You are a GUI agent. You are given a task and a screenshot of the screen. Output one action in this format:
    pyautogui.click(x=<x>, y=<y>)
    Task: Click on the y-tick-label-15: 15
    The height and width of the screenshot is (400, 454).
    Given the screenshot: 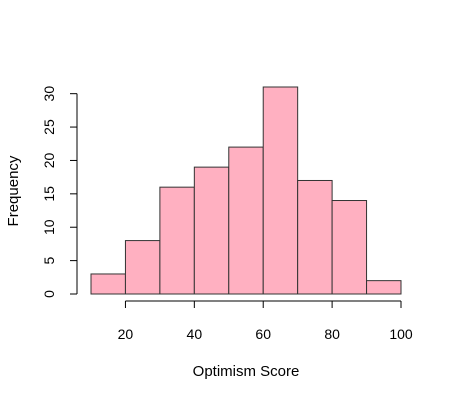 What is the action you would take?
    pyautogui.click(x=49, y=194)
    